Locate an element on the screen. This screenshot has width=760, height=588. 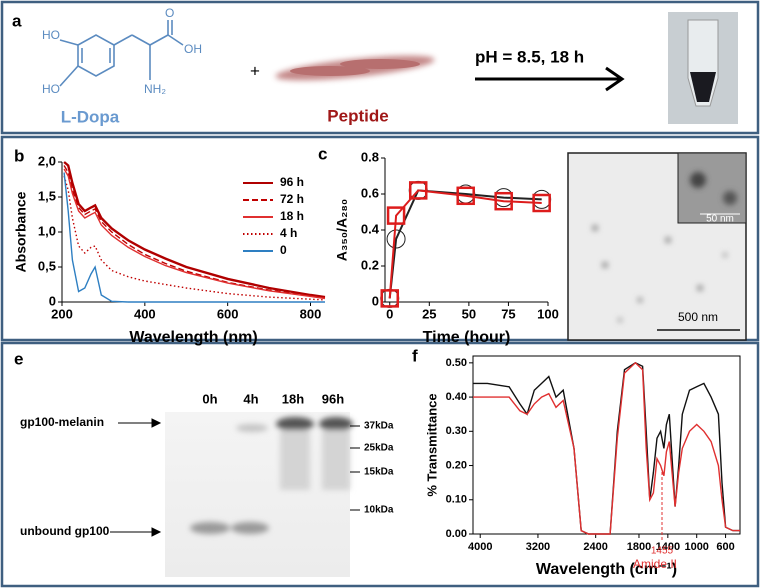
x-tick-label: 400 is located at coordinates (145, 313).